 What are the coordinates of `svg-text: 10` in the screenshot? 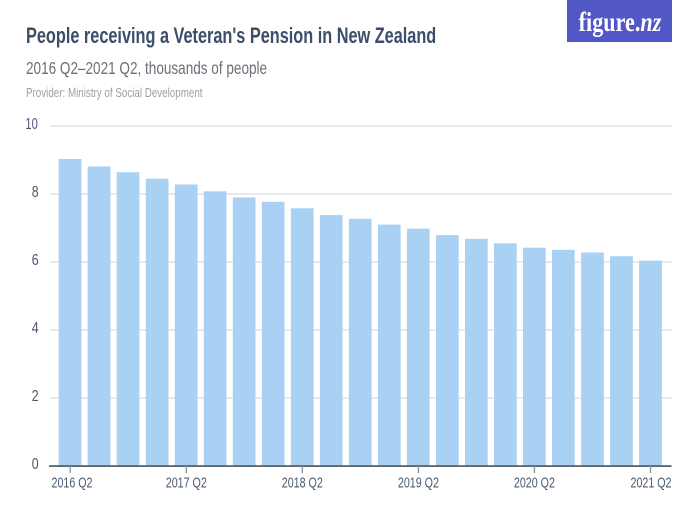 It's located at (31, 124).